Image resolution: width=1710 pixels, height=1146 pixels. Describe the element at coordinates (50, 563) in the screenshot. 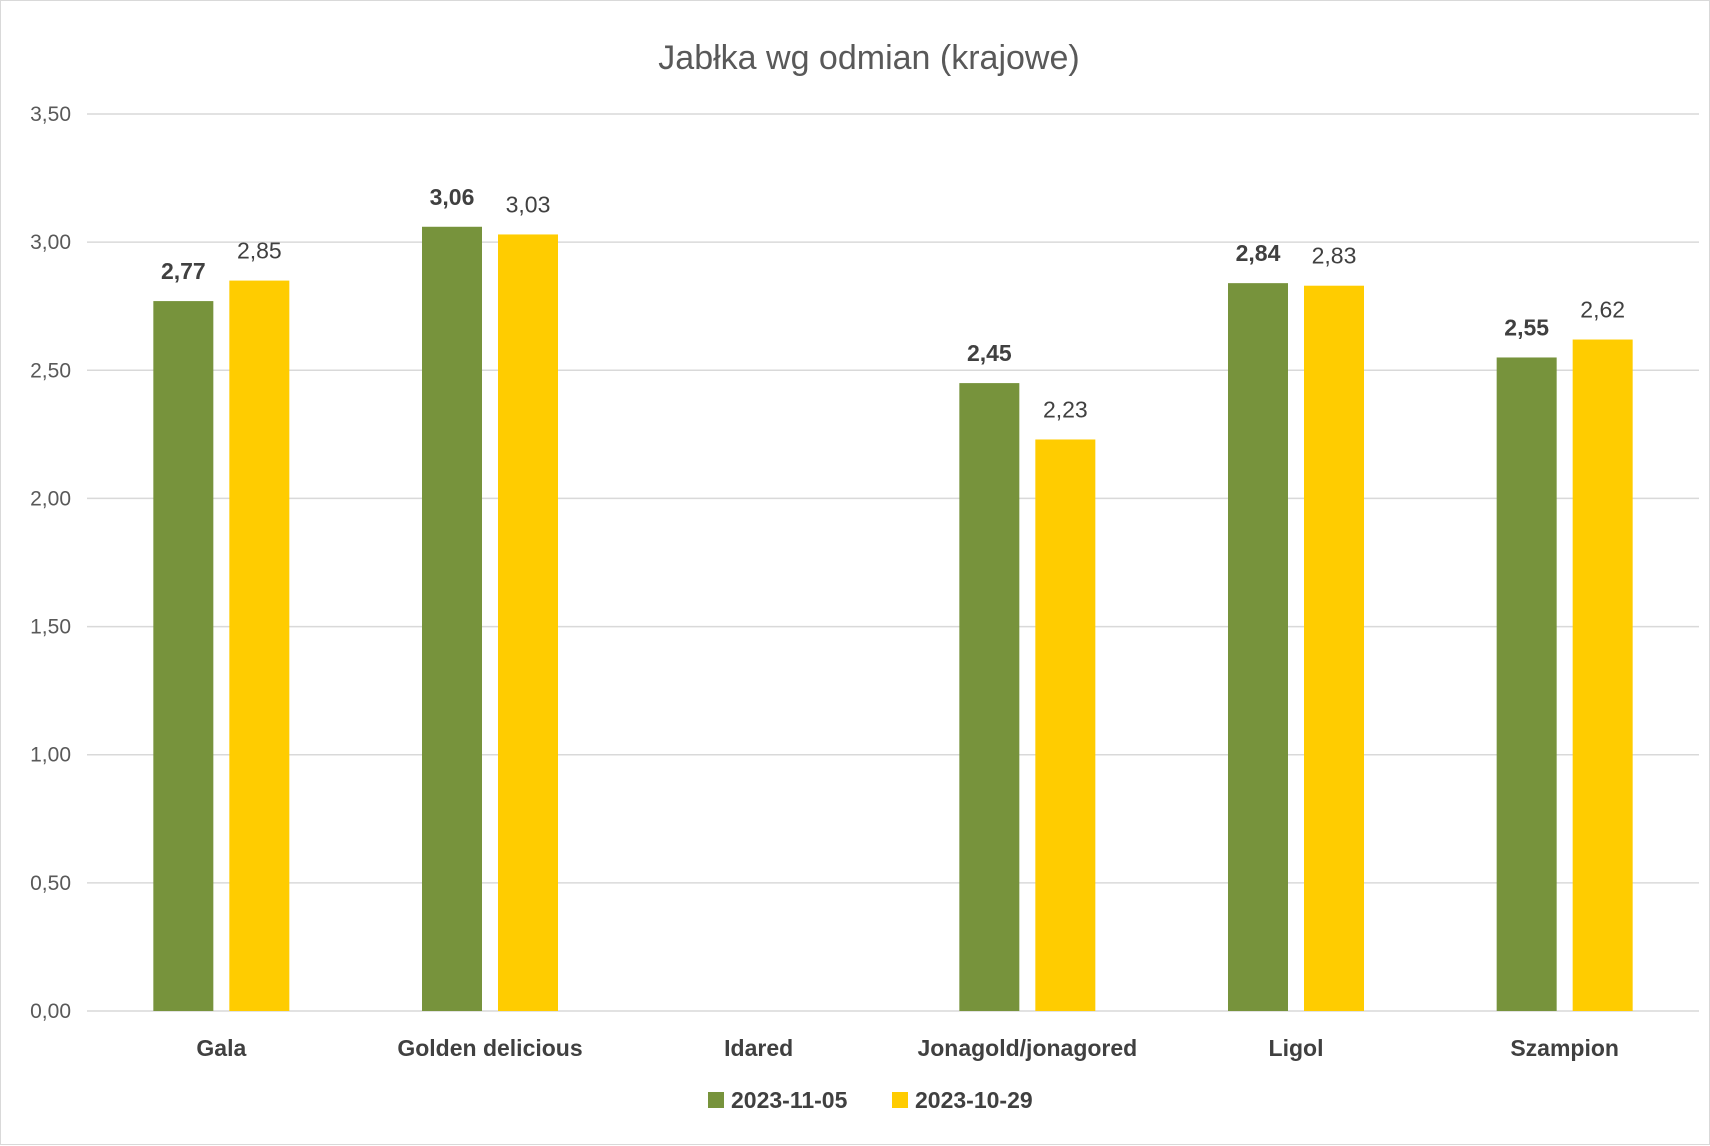

I see `y-axis-ticks: 0,00 0,50 1,00 1,50 2,00 2,50 3,00 3,50` at that location.